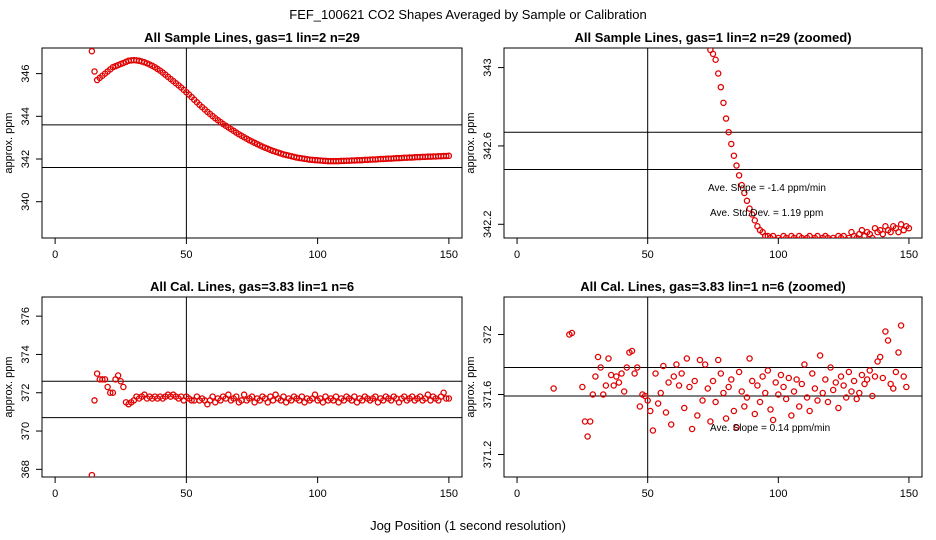  I want to click on y-tick-label: 370, so click(26, 431).